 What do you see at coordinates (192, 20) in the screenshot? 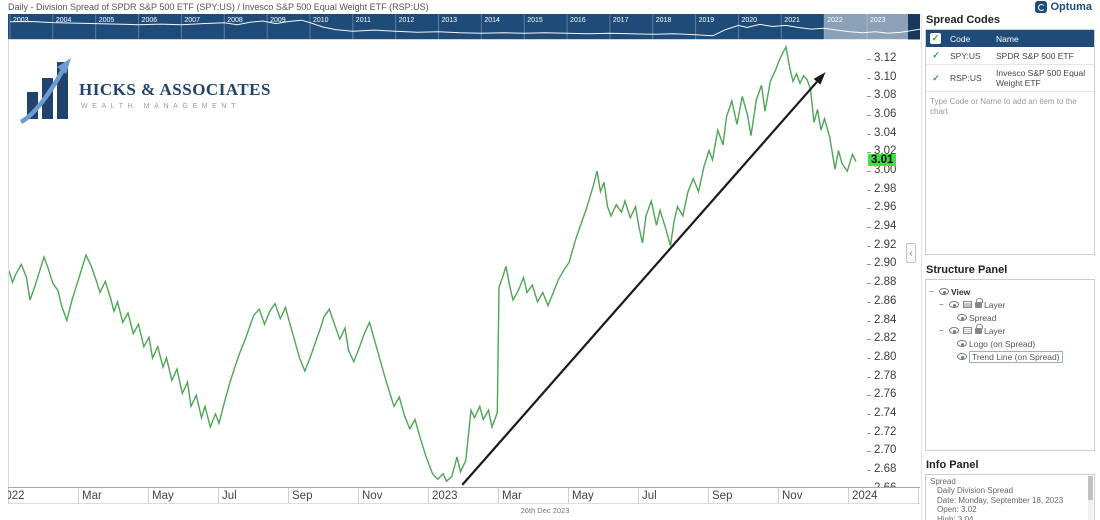
I see `navigator-year-label: 2007` at bounding box center [192, 20].